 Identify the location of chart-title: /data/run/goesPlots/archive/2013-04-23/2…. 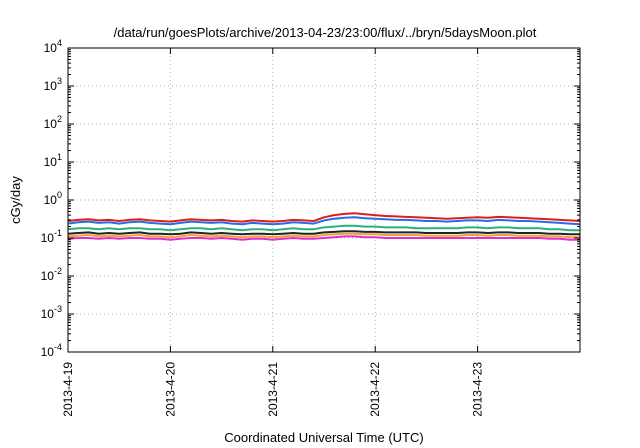
(325, 32).